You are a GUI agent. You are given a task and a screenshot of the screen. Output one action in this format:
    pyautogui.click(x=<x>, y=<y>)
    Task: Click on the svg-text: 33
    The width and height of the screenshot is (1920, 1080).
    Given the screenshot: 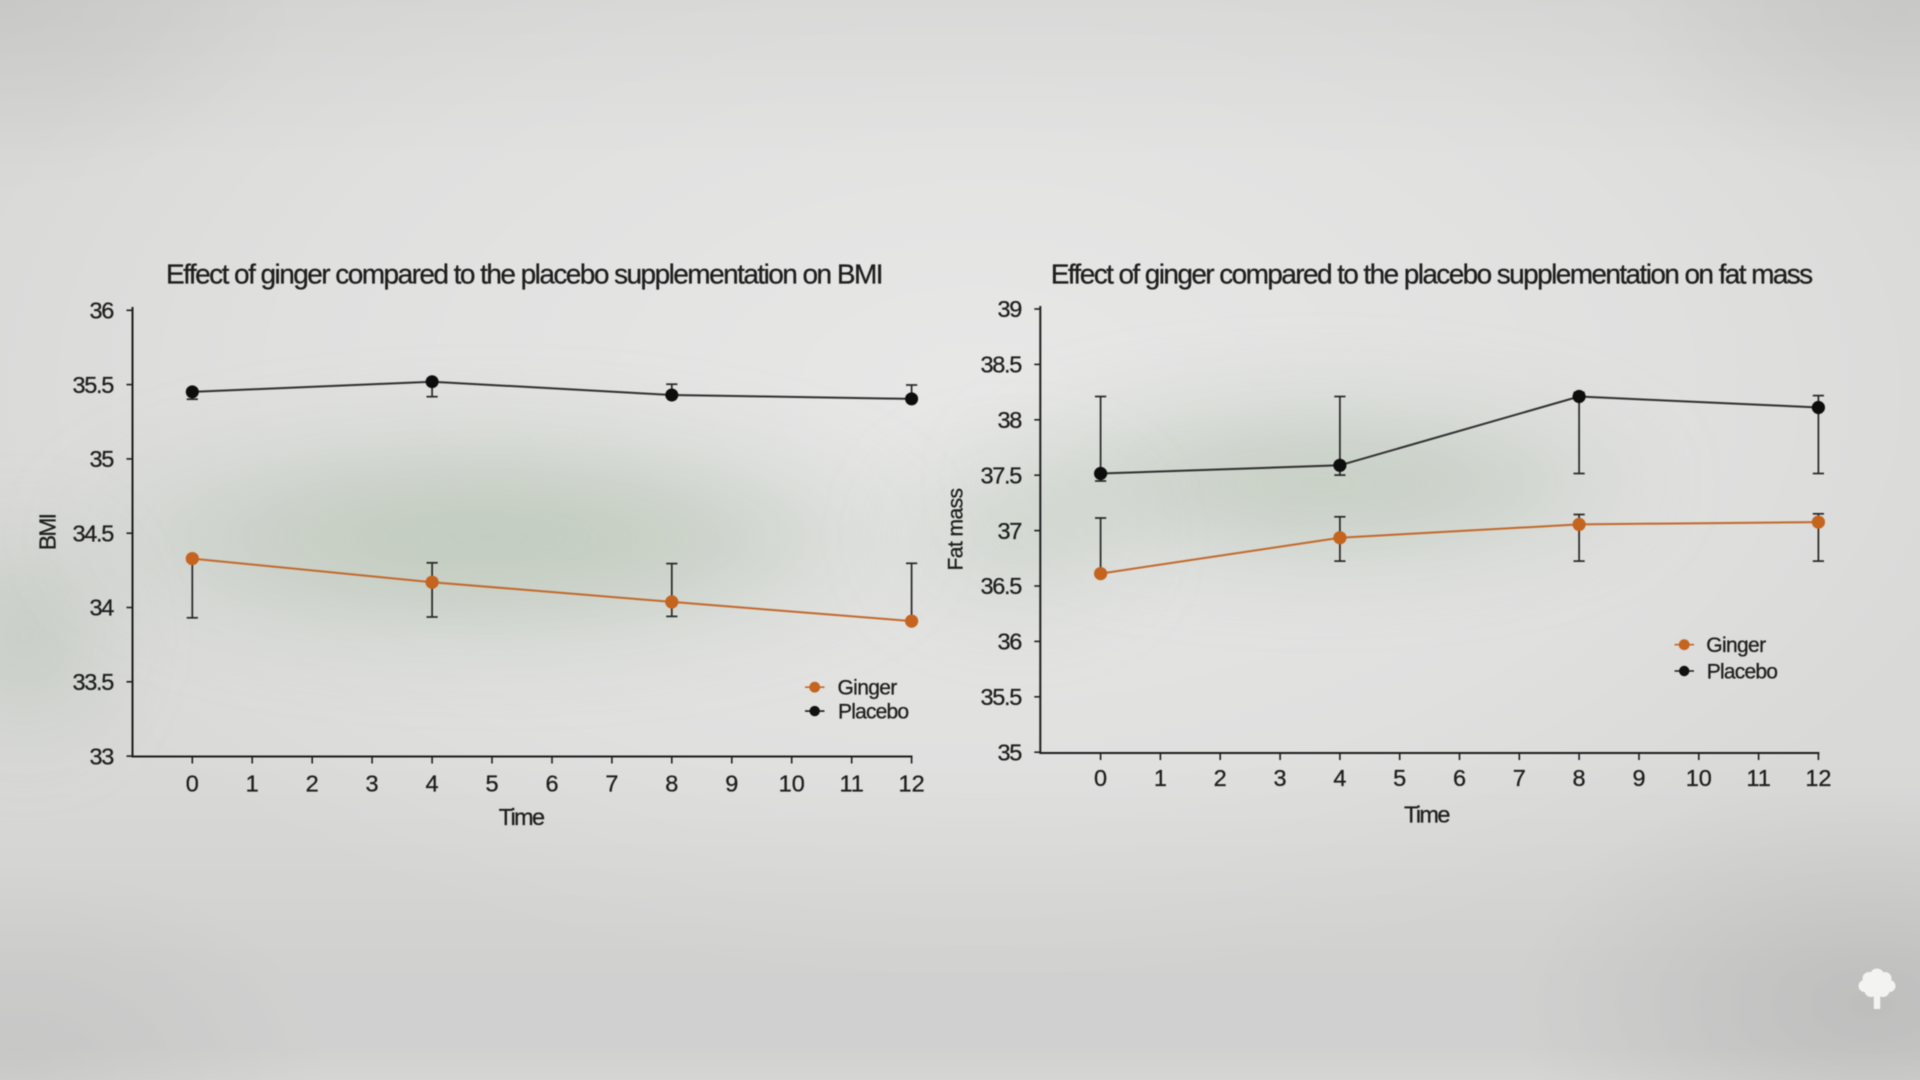 What is the action you would take?
    pyautogui.click(x=101, y=756)
    